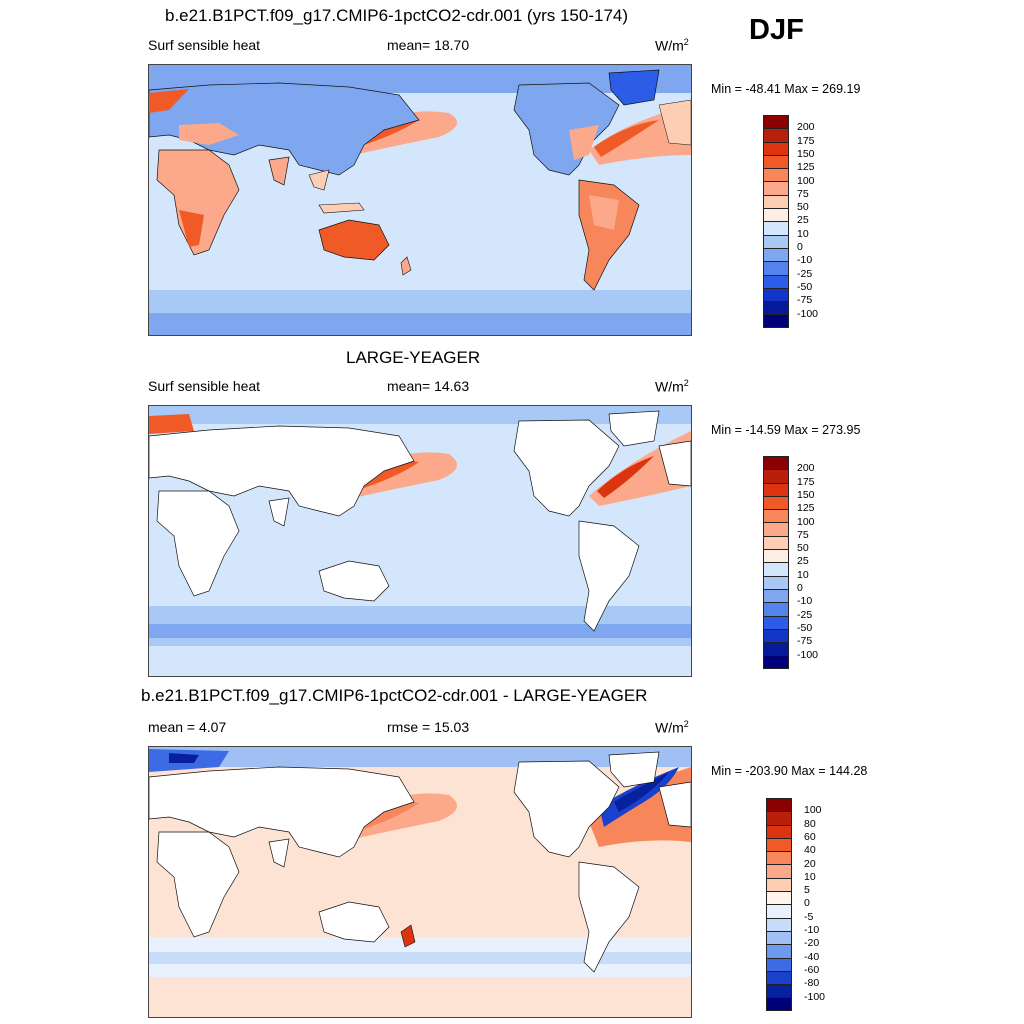 The width and height of the screenshot is (1024, 1024). I want to click on africa-landmass, so click(198, 202).